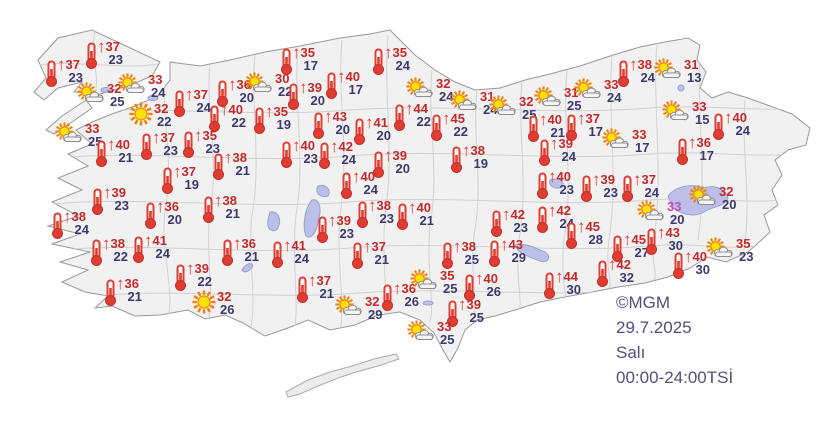  I want to click on weather-station: 33 24, so click(141, 86).